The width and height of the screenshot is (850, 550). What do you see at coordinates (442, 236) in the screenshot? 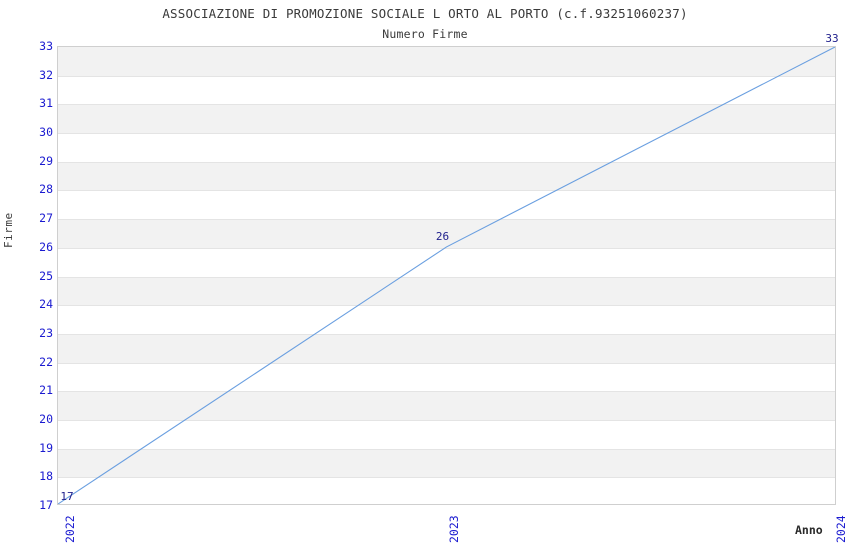
I see `data-point-label: 26` at bounding box center [442, 236].